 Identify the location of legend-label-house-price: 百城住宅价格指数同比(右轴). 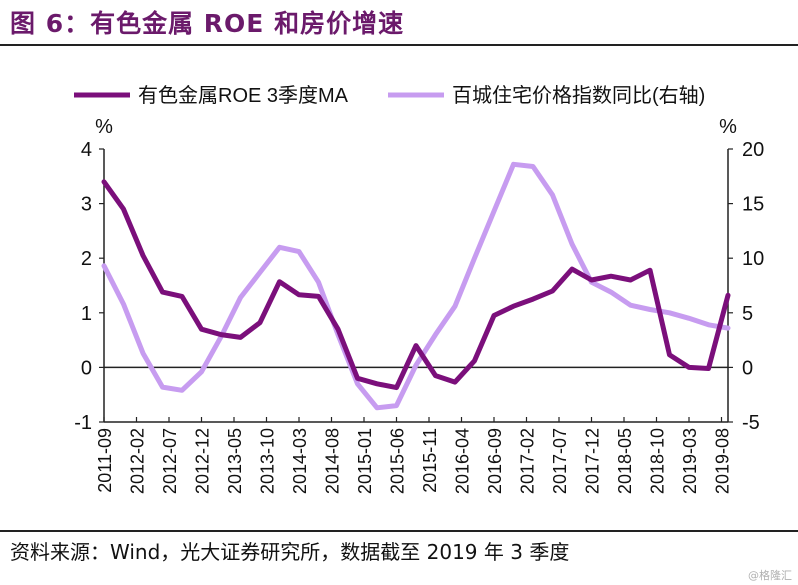
(578, 95).